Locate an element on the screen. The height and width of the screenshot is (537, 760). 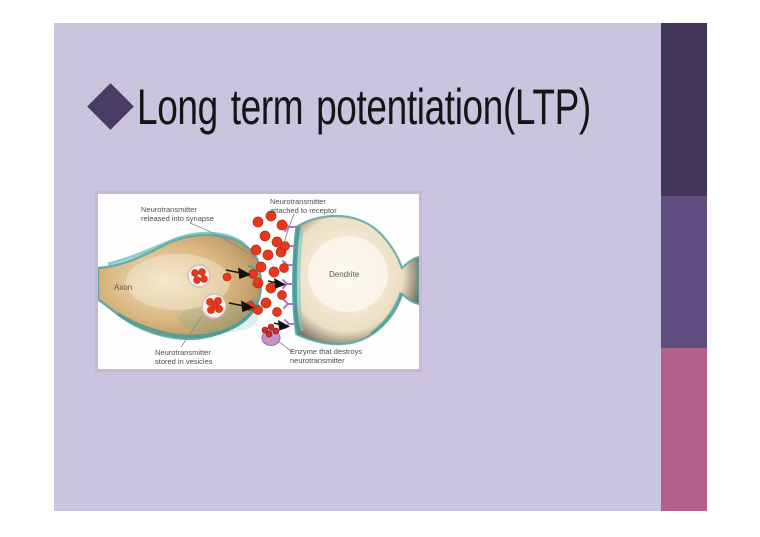
slide-title: Long term potentiation(LTP) is located at coordinates (364, 107).